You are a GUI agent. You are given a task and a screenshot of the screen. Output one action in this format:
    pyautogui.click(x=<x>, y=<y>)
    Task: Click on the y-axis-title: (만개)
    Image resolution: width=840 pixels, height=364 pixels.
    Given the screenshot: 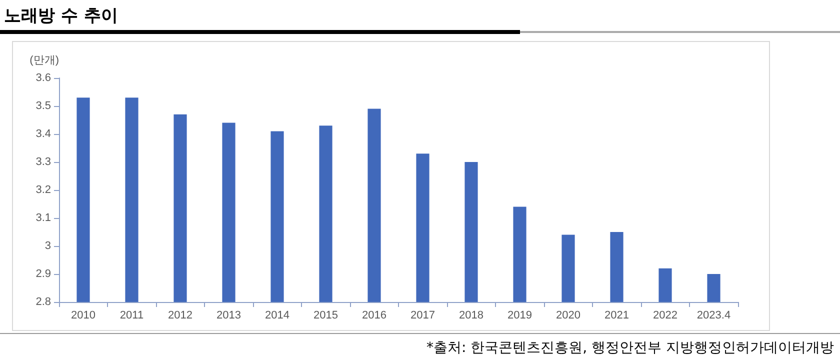 What is the action you would take?
    pyautogui.click(x=44, y=60)
    